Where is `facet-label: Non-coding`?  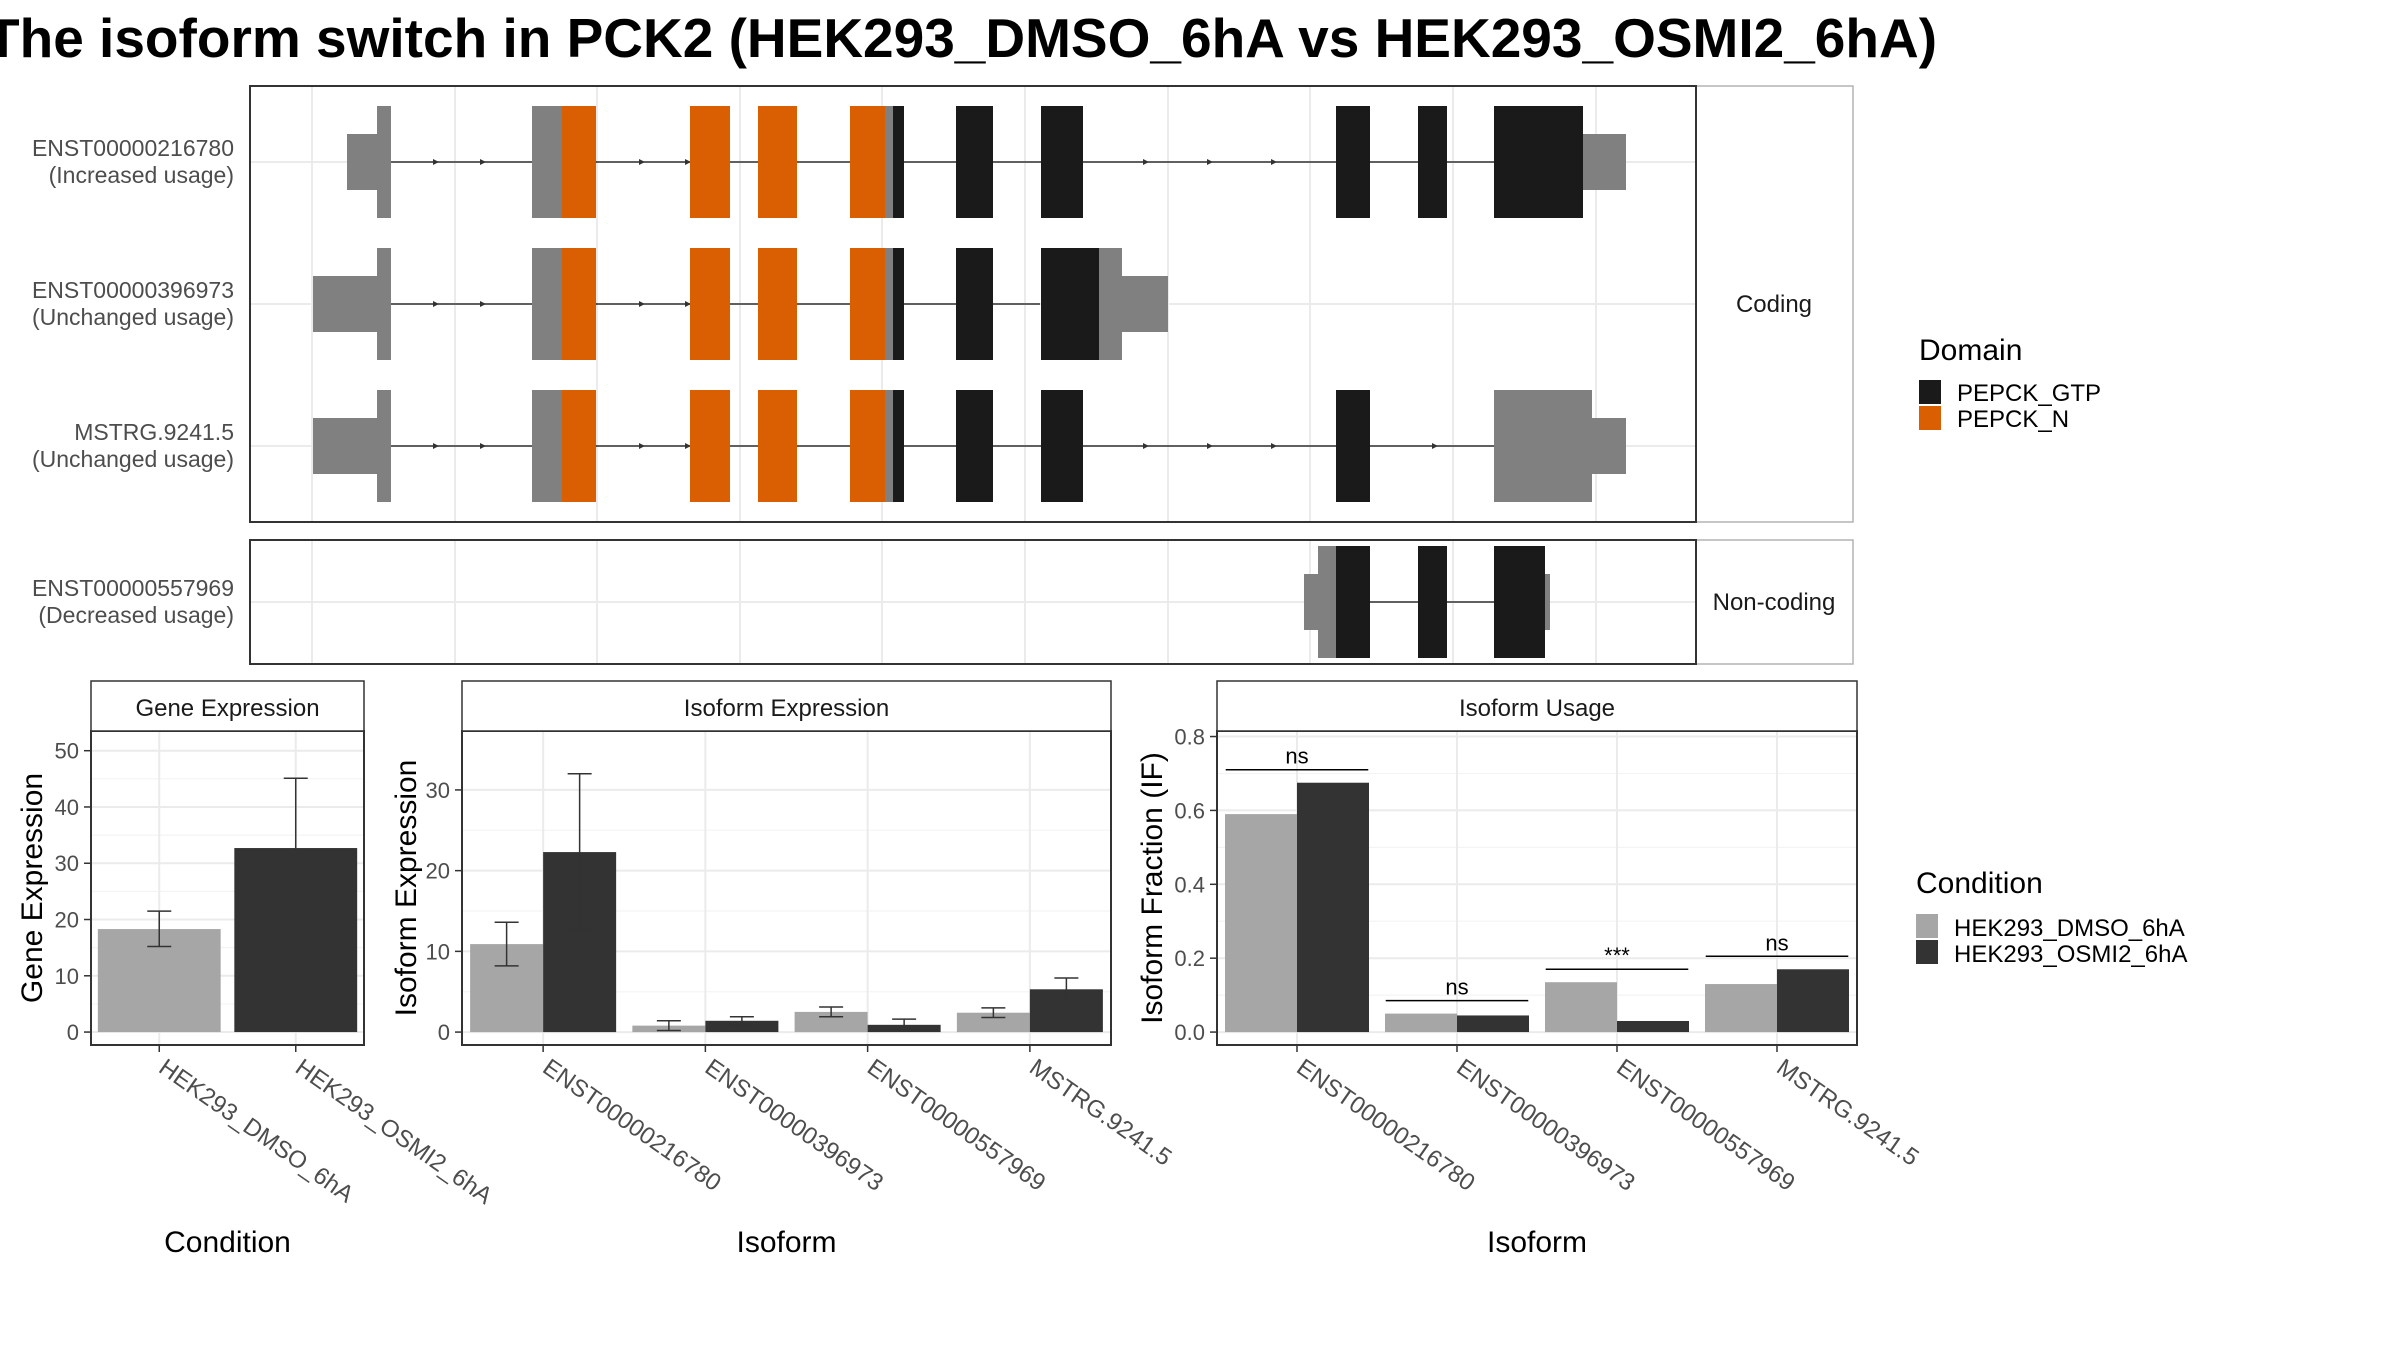
facet-label: Non-coding is located at coordinates (1774, 602).